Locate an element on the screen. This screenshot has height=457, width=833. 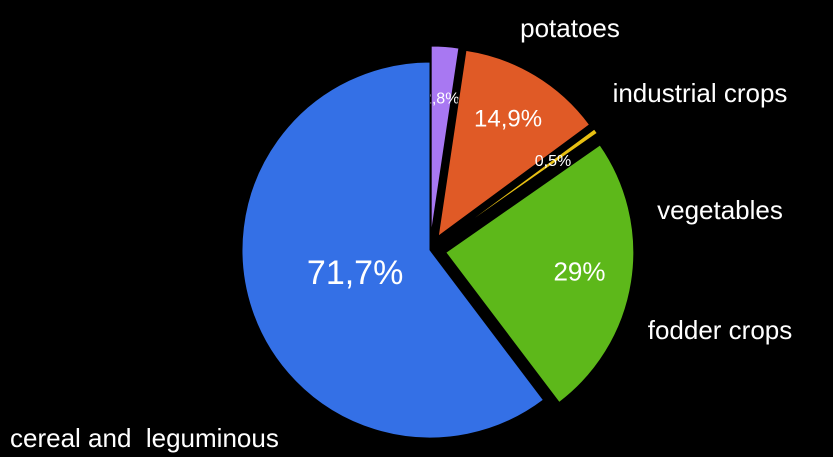
value-label: 29% is located at coordinates (579, 272).